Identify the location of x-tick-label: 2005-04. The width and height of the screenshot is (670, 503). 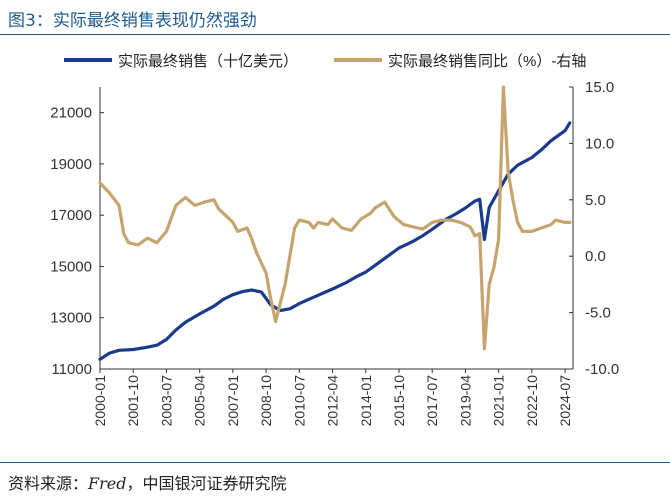
(200, 401).